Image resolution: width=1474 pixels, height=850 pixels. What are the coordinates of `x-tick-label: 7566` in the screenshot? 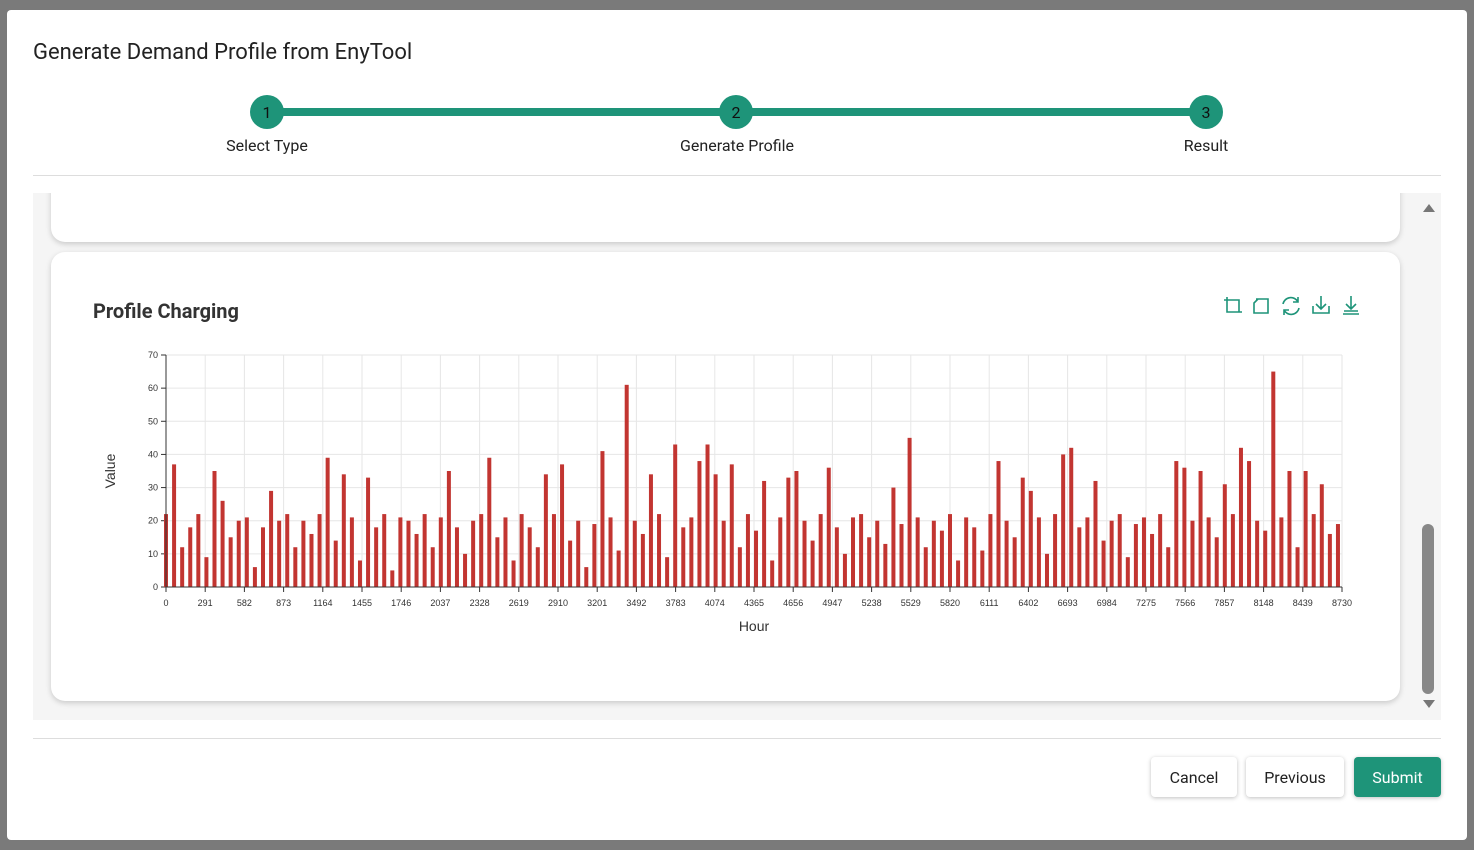 It's located at (1185, 603).